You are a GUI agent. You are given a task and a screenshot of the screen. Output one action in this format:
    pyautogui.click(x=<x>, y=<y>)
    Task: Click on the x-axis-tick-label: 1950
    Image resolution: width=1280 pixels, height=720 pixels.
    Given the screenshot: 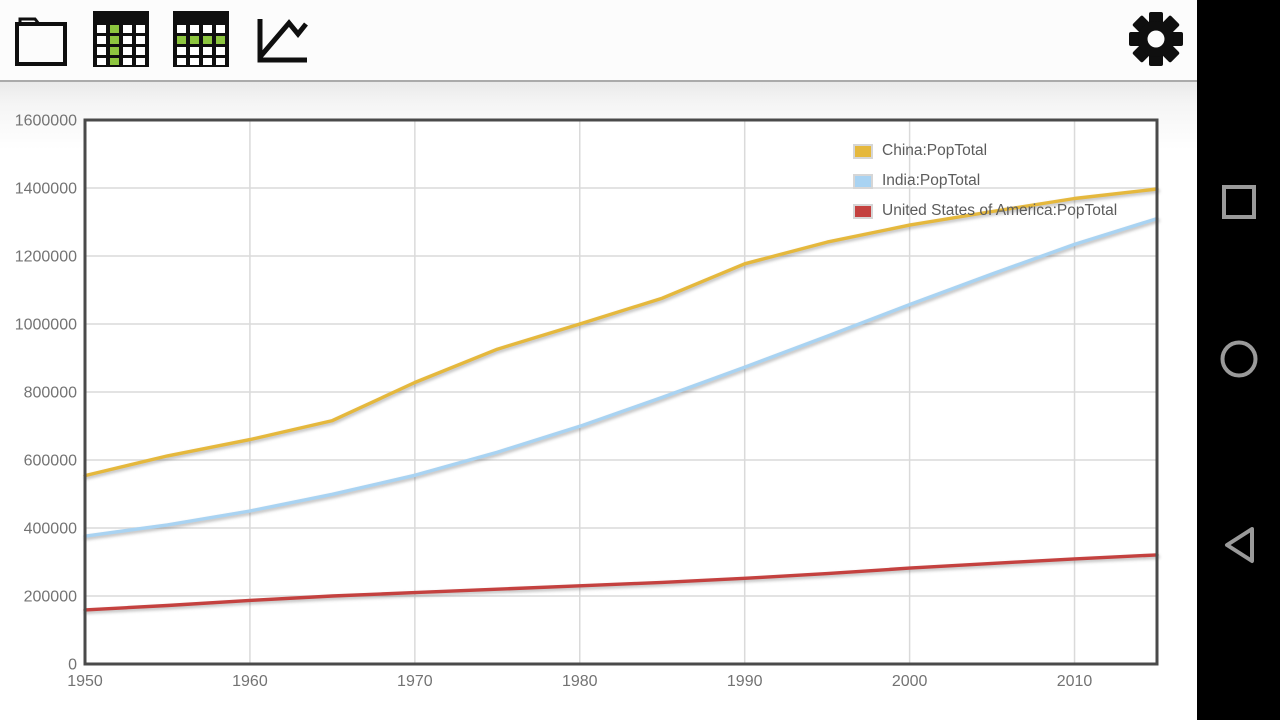 What is the action you would take?
    pyautogui.click(x=85, y=681)
    